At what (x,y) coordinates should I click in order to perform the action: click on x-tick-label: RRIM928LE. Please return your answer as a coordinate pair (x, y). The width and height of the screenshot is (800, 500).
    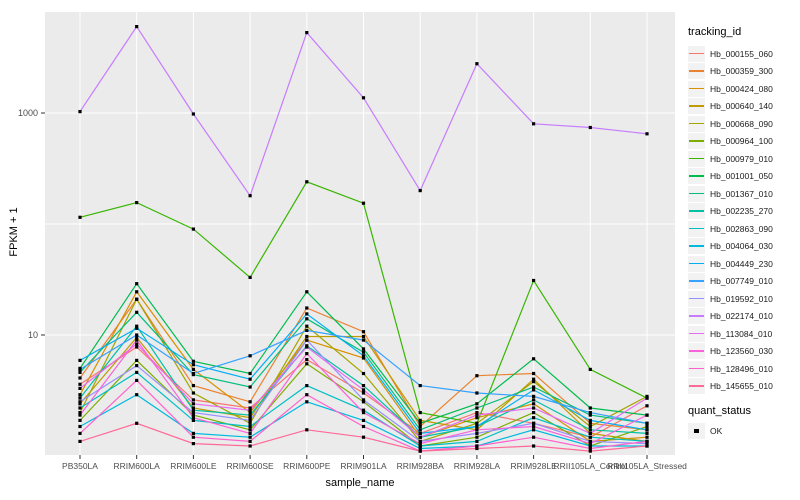
    Looking at the image, I should click on (533, 466).